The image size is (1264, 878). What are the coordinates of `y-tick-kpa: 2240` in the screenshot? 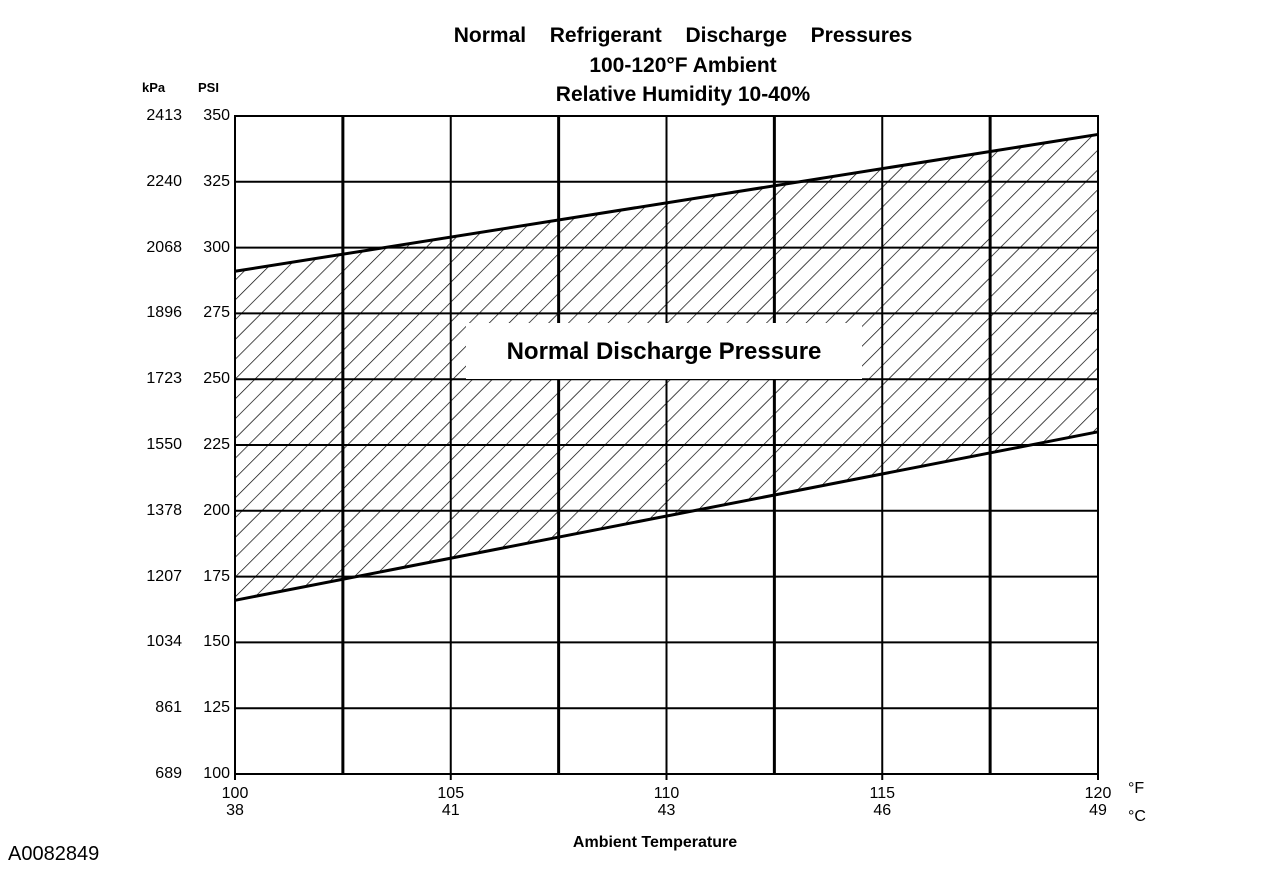 It's located at (164, 181).